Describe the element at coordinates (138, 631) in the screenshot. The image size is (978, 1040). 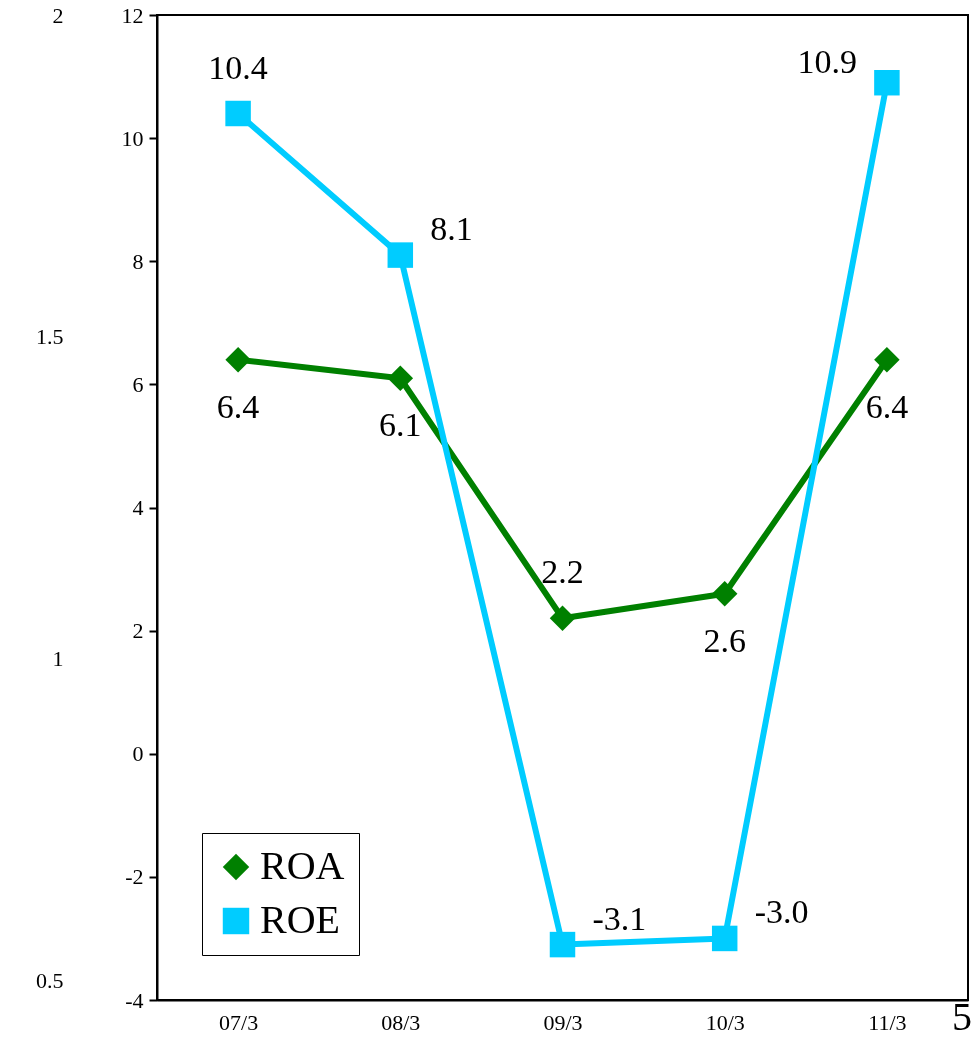
I see `y-tick-label: 2` at that location.